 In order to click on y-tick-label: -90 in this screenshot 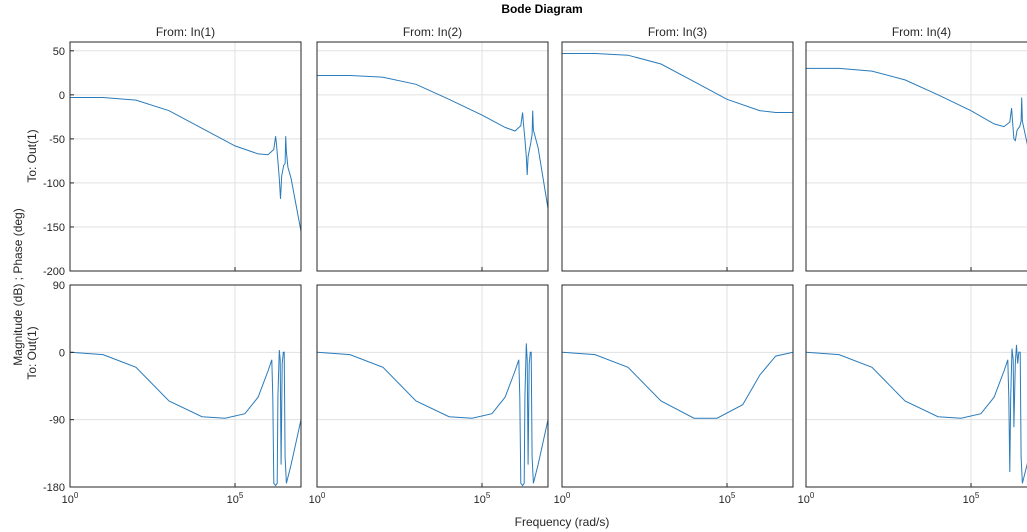, I will do `click(57, 421)`.